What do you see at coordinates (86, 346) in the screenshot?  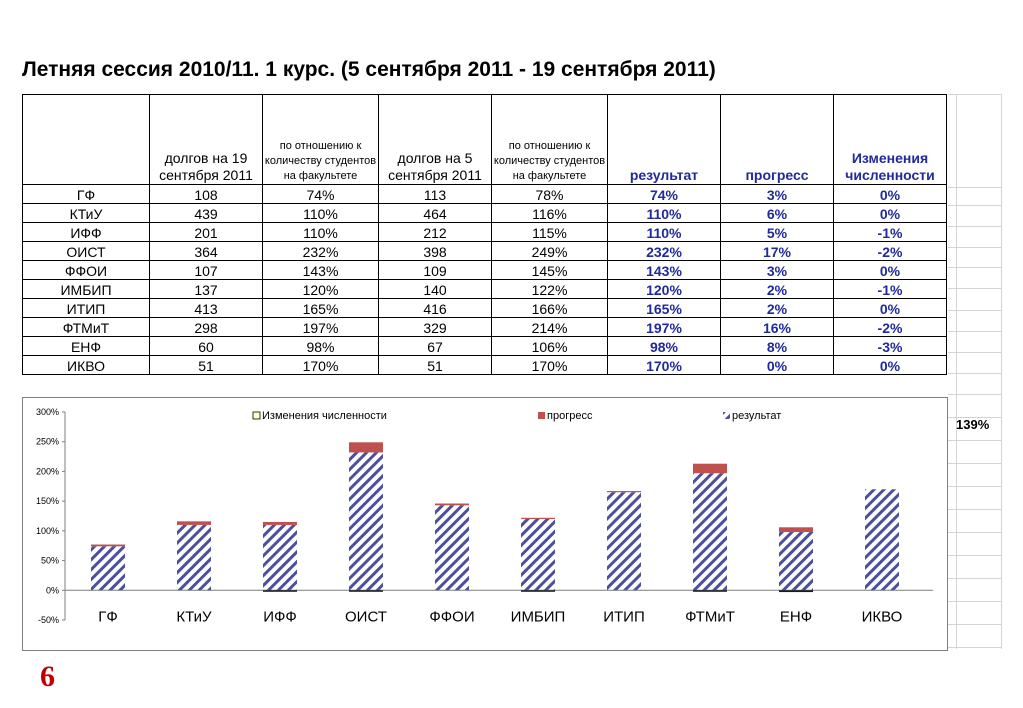 I see `table-cell: ЕНФ` at bounding box center [86, 346].